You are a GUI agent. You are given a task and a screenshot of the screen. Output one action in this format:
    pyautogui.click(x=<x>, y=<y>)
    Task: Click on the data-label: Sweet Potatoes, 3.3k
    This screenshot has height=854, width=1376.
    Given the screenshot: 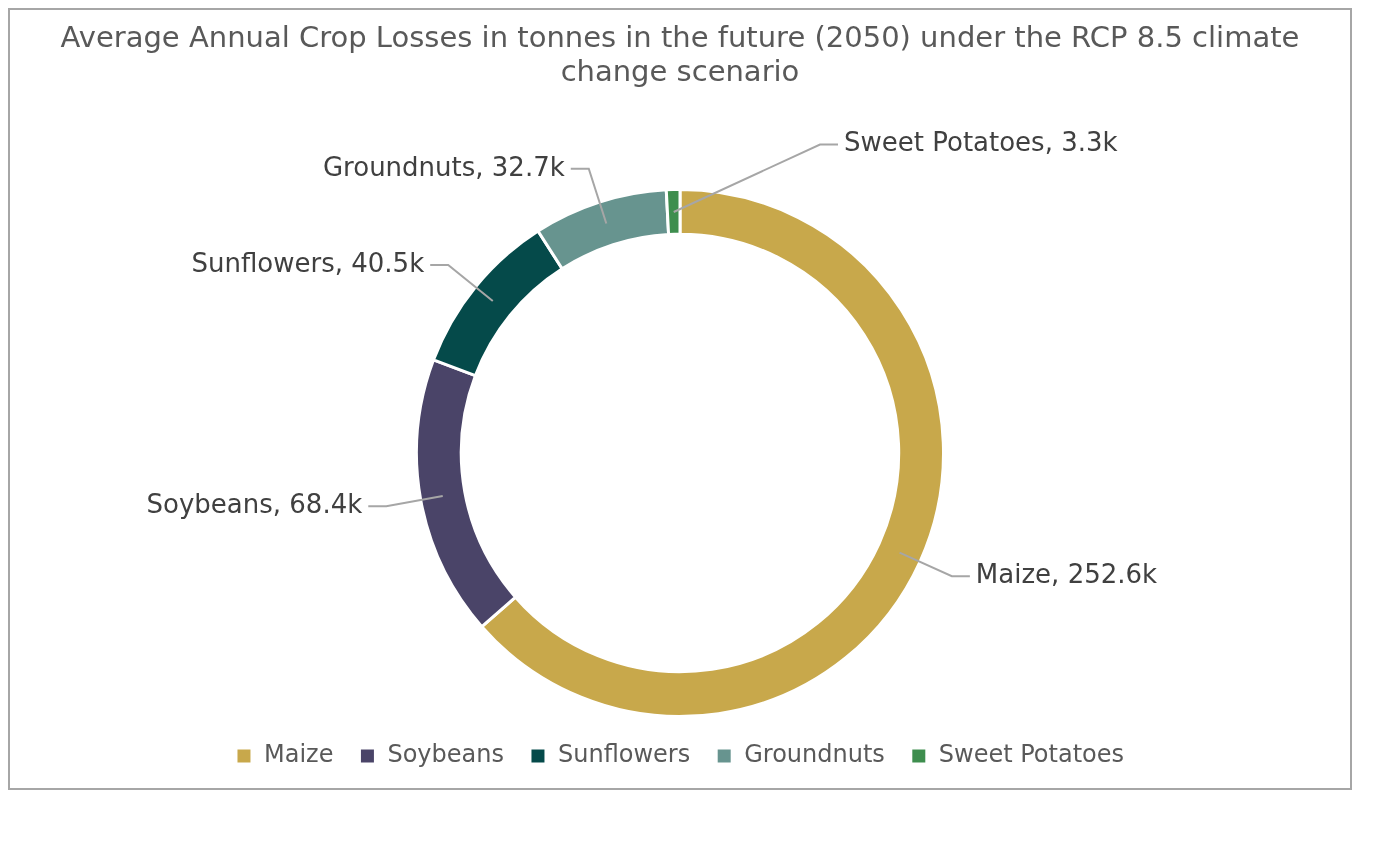 What is the action you would take?
    pyautogui.click(x=981, y=142)
    